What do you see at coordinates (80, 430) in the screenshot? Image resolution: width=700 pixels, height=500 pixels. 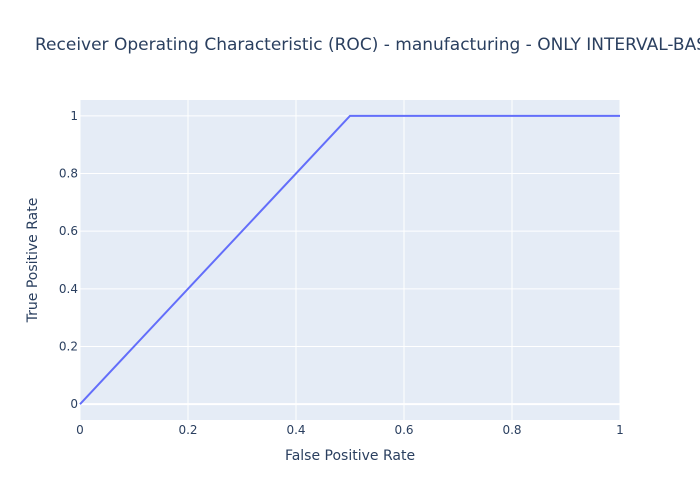 I see `x-tick-label: 0` at bounding box center [80, 430].